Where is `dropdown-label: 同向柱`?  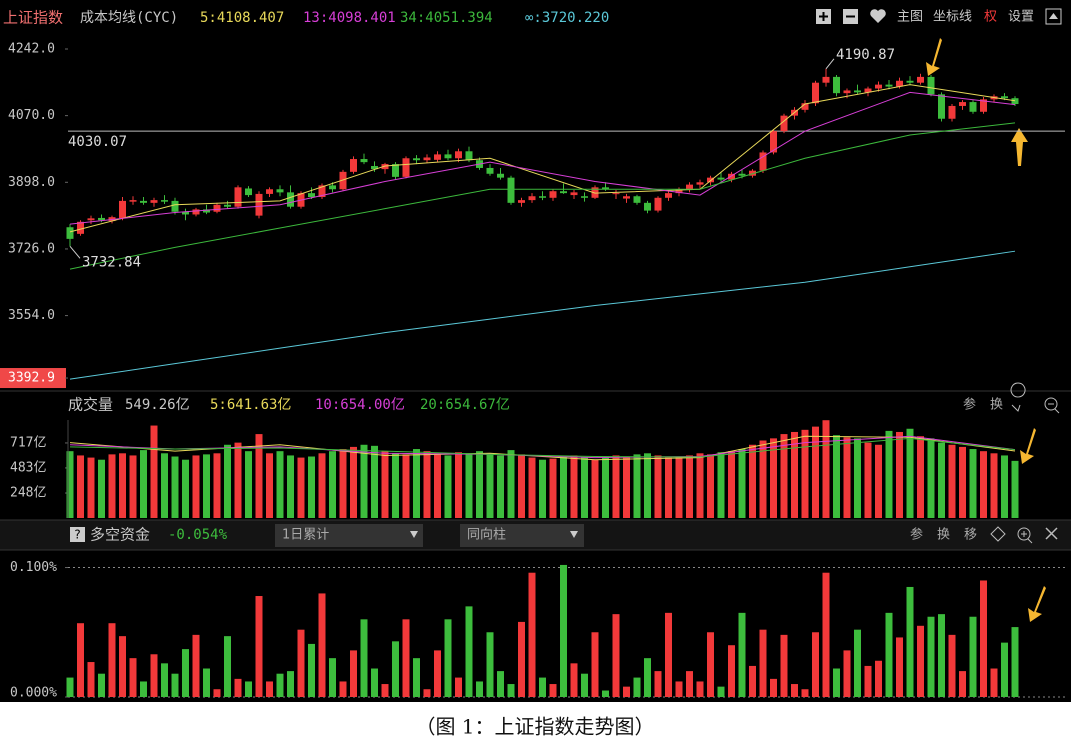 dropdown-label: 同向柱 is located at coordinates (486, 535).